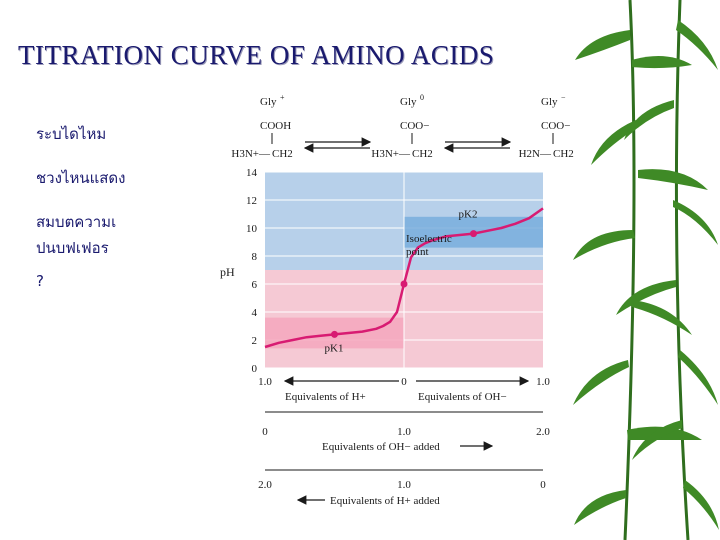  What do you see at coordinates (462, 397) in the screenshot?
I see `axis1-right-label: Equivalents of OH−` at bounding box center [462, 397].